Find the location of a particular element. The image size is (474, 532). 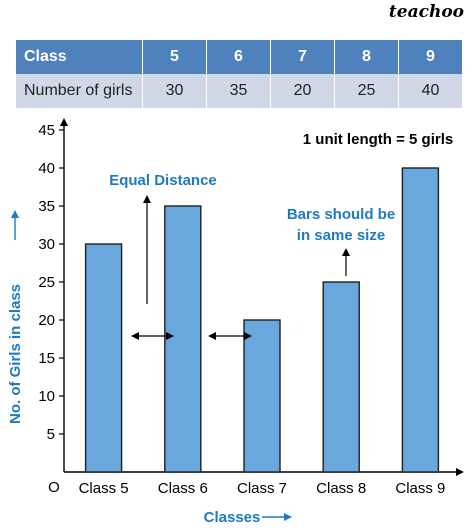

table-header-cell: 5 is located at coordinates (174, 57).